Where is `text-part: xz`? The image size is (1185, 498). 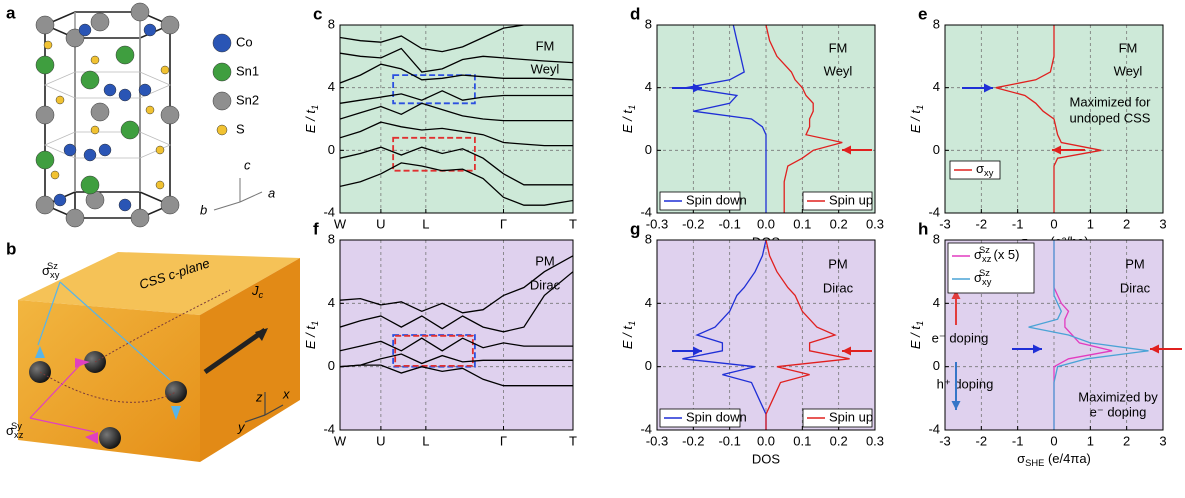
text-part: xz is located at coordinates (19, 435).